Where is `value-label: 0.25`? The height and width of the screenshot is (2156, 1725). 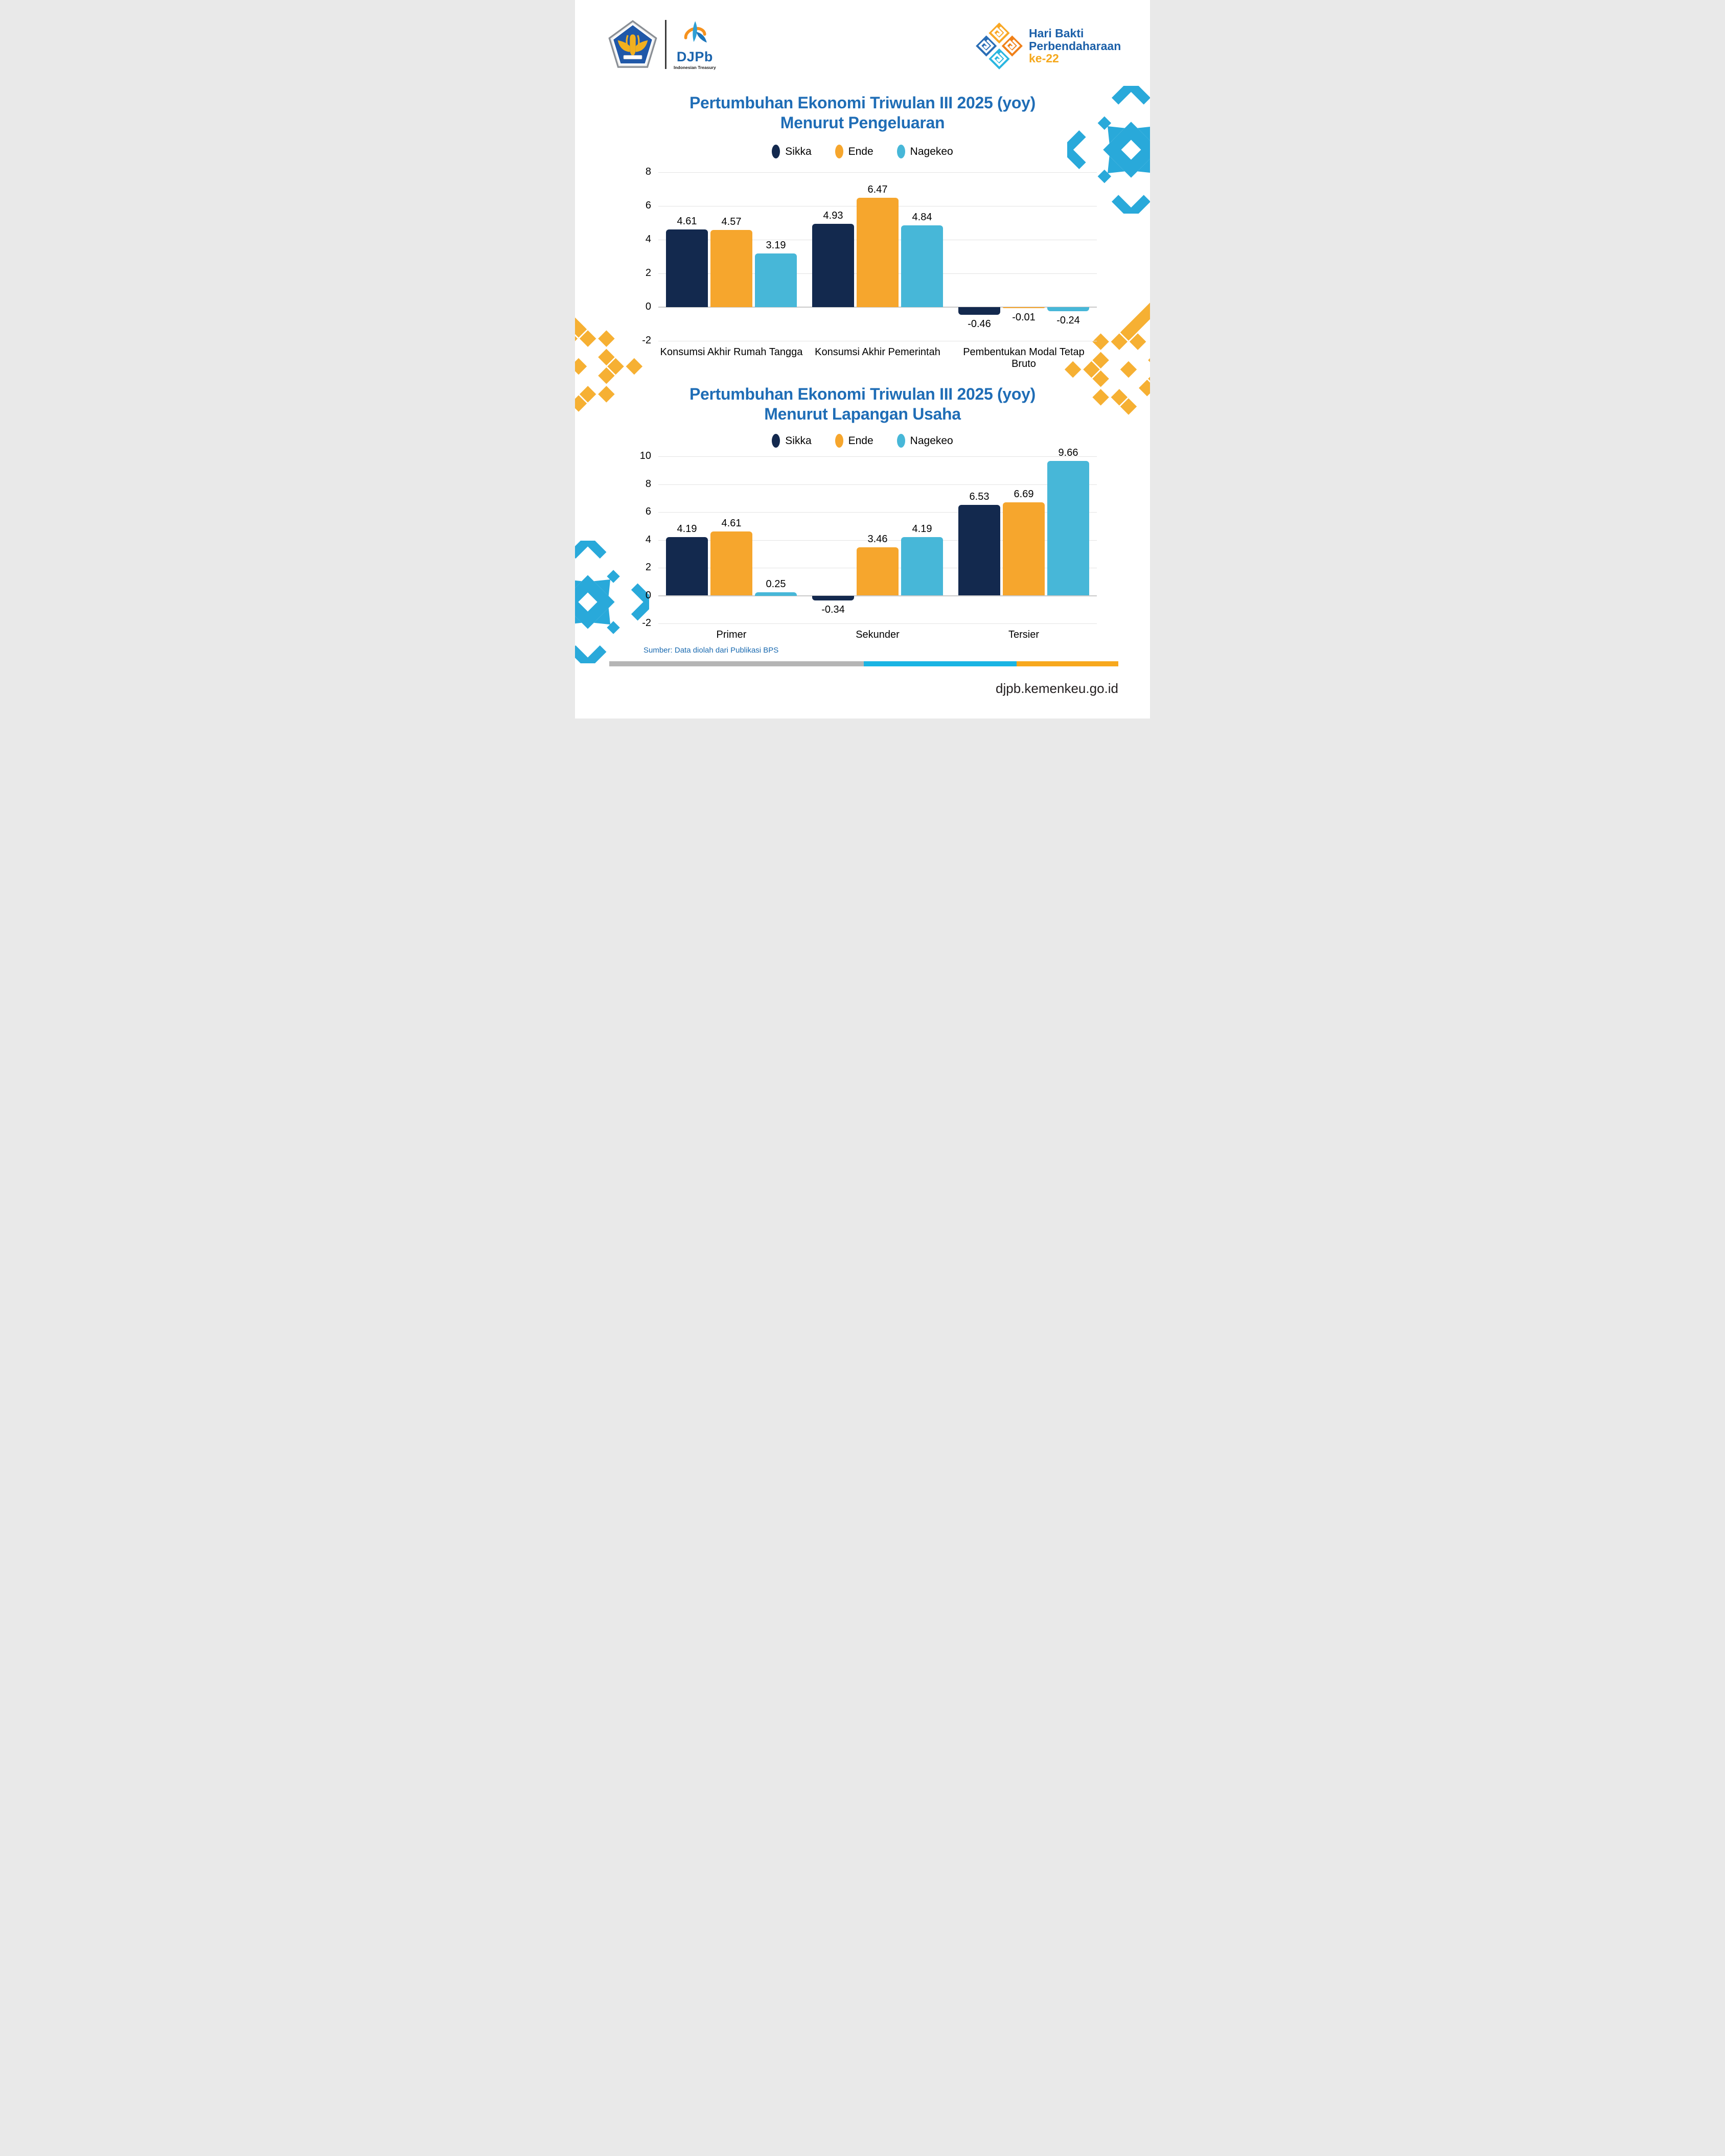 value-label: 0.25 is located at coordinates (776, 584).